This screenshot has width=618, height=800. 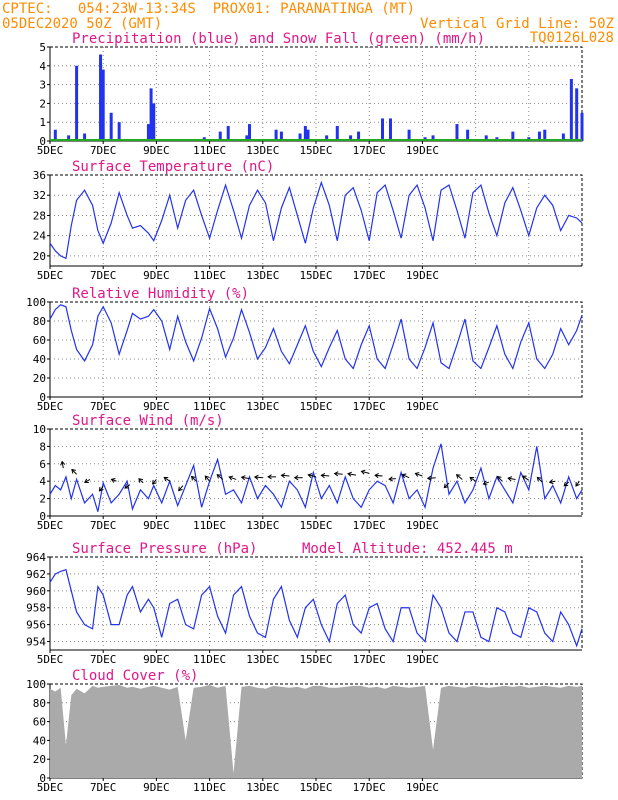 I want to click on plot-frame, so click(x=316, y=472).